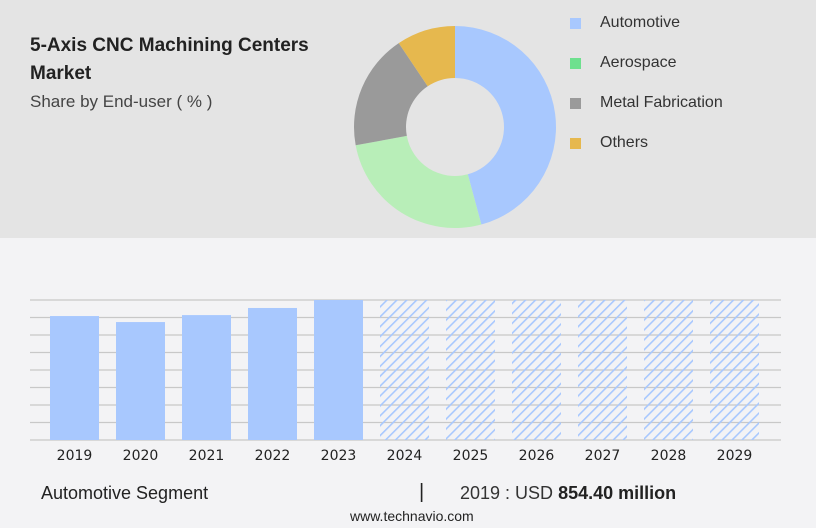 The width and height of the screenshot is (816, 528). I want to click on forecast-bar-2029, so click(734, 370).